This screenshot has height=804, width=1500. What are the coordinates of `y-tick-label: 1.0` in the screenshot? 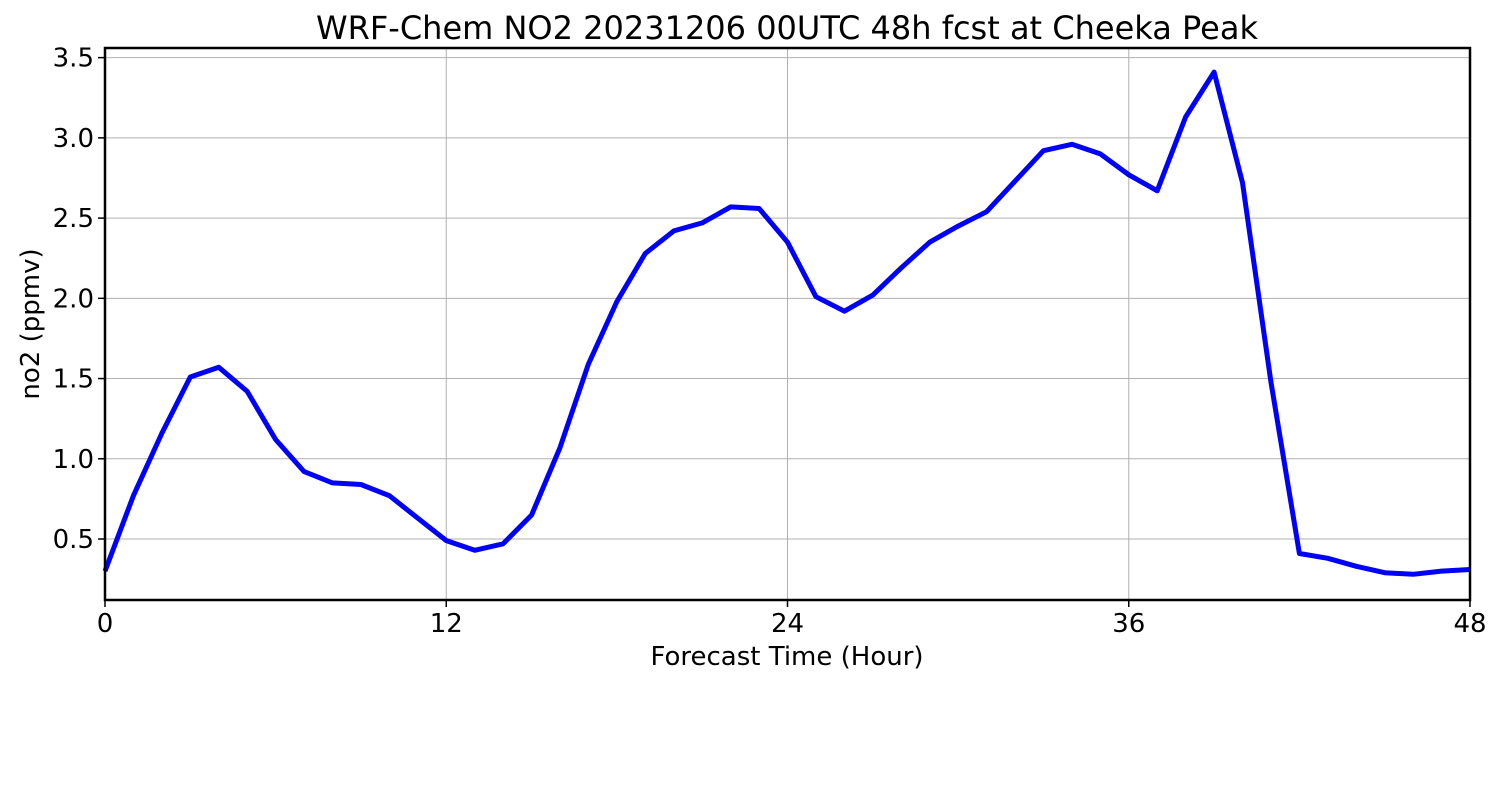 It's located at (73, 460).